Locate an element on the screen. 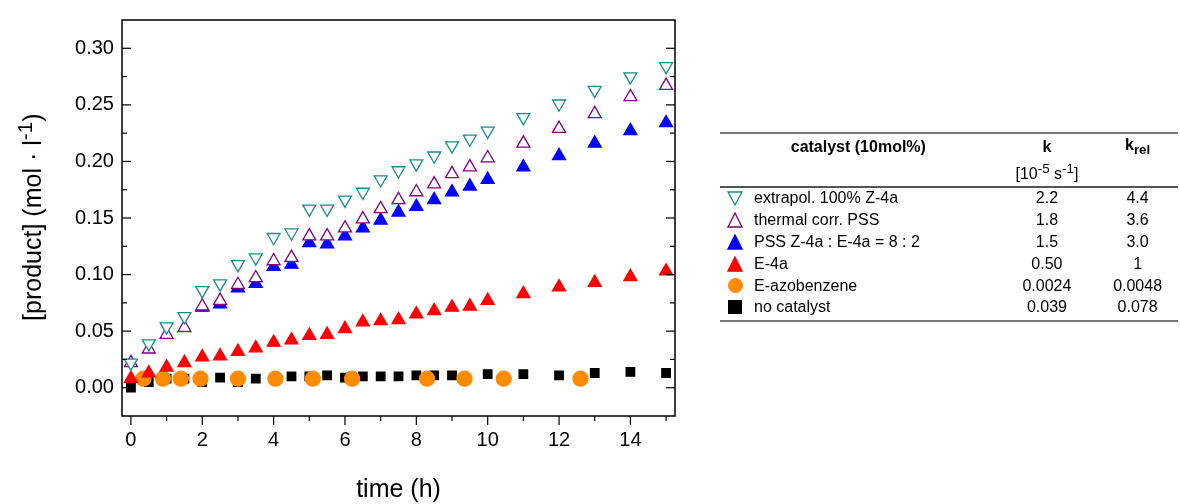 The image size is (1180, 504). text: 2.2 is located at coordinates (1047, 198).